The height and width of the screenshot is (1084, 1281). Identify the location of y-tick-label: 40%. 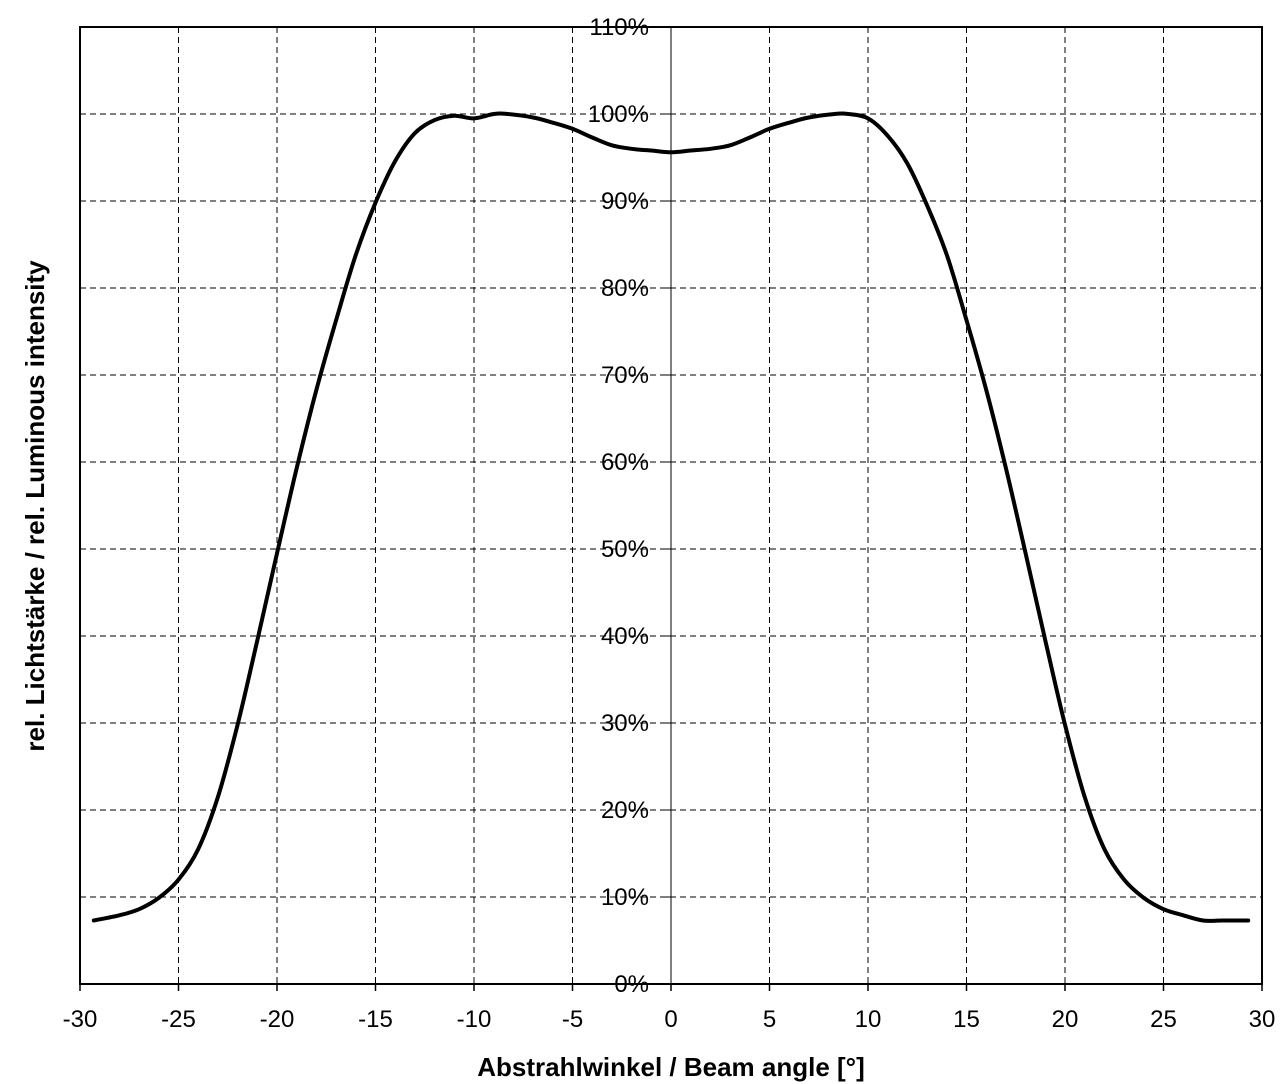
(625, 636).